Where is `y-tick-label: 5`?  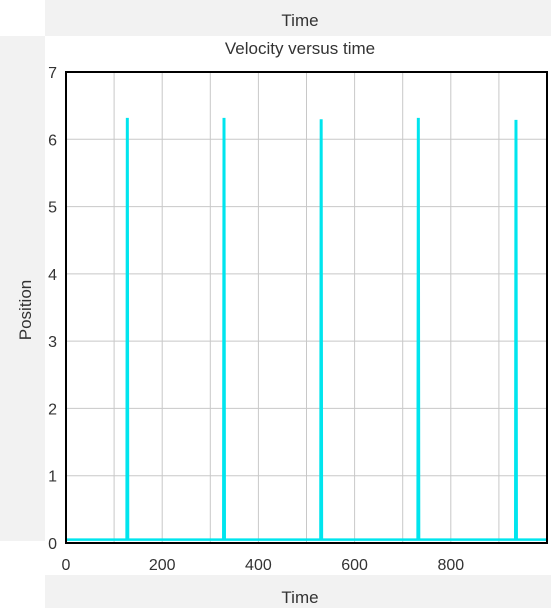
y-tick-label: 5 is located at coordinates (52, 208).